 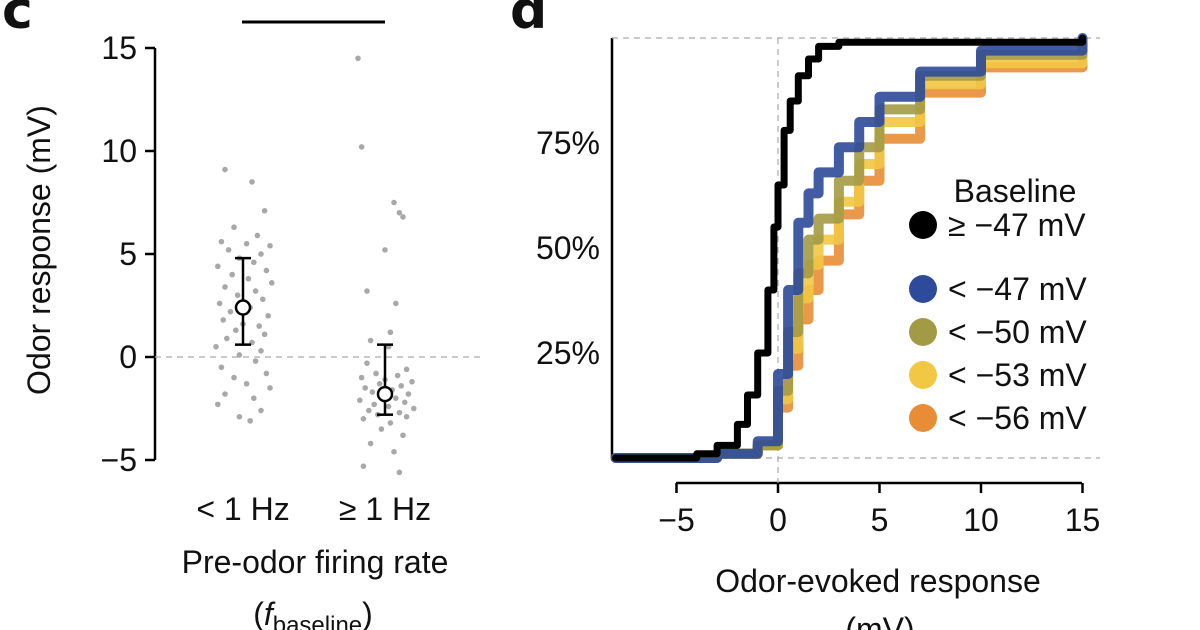 I want to click on d-y-tick-label: 25%, so click(x=568, y=353).